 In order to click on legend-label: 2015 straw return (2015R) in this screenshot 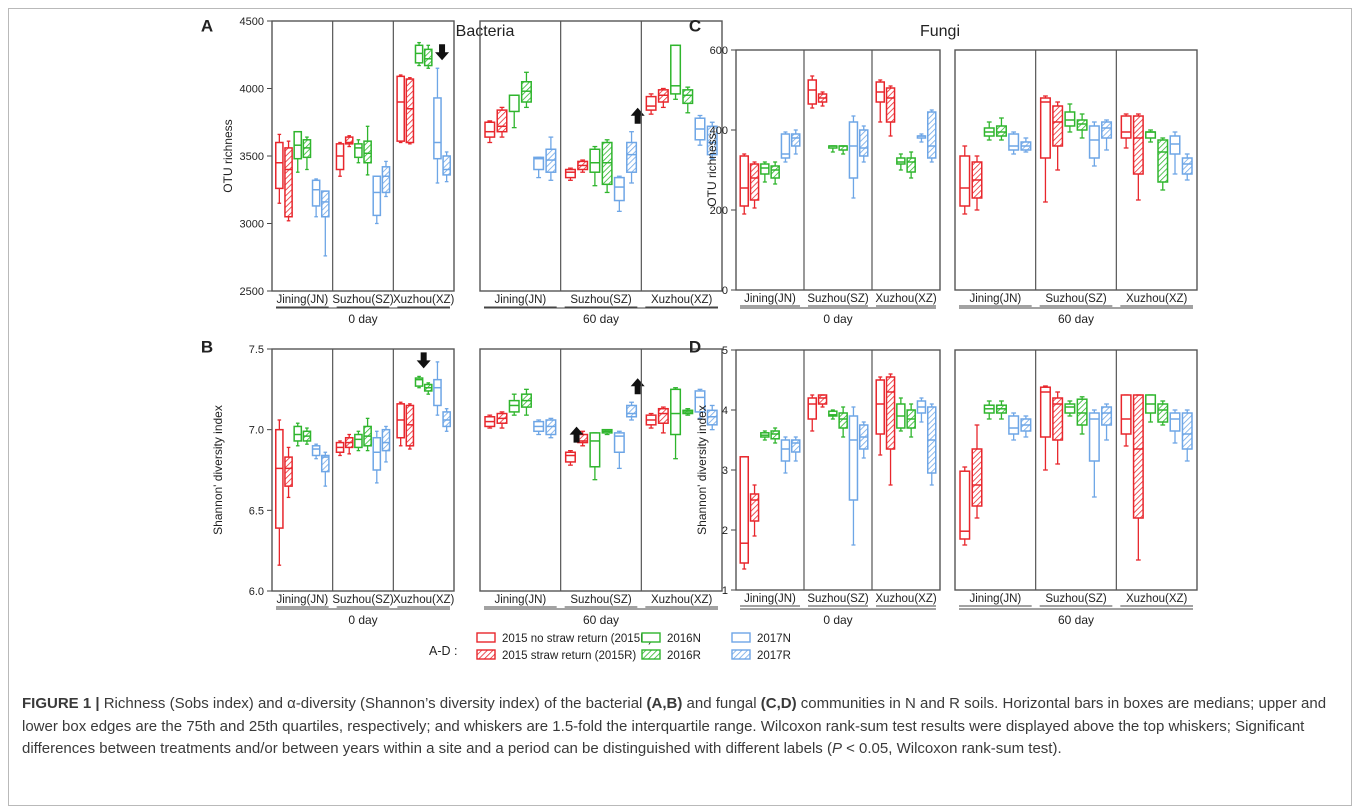, I will do `click(569, 656)`.